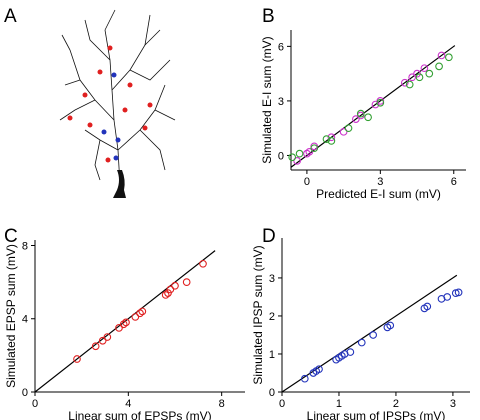  I want to click on x-tick-label: 6, so click(454, 182).